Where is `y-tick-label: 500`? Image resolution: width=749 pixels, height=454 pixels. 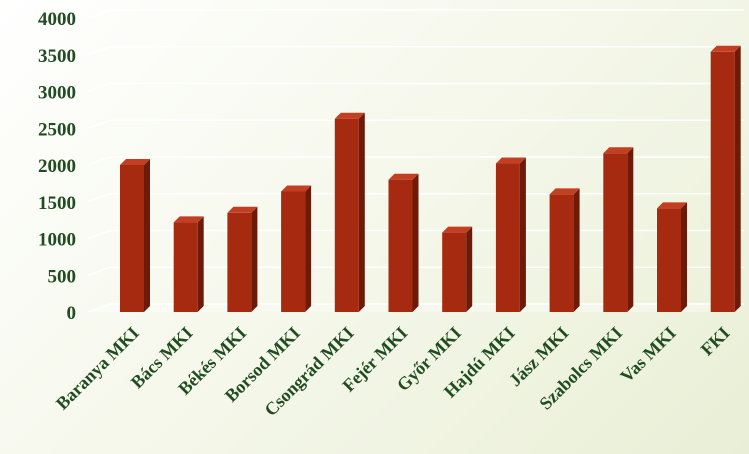 y-tick-label: 500 is located at coordinates (62, 276).